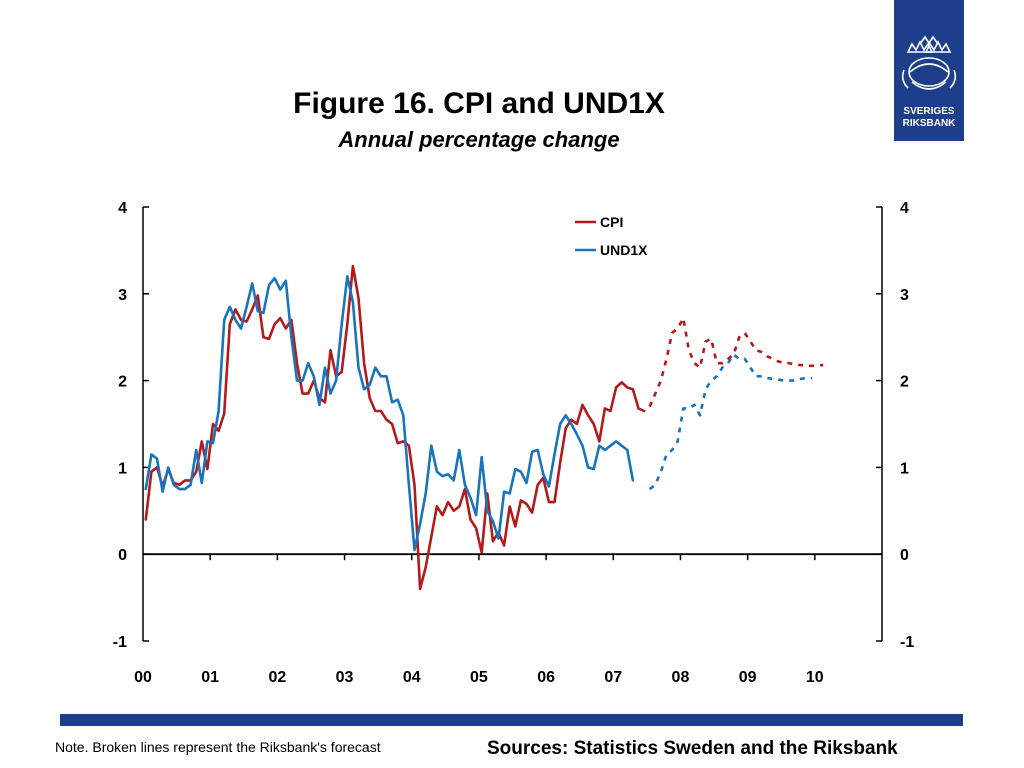 This screenshot has height=768, width=1024. I want to click on series-line-und1x-forecast, so click(730, 422).